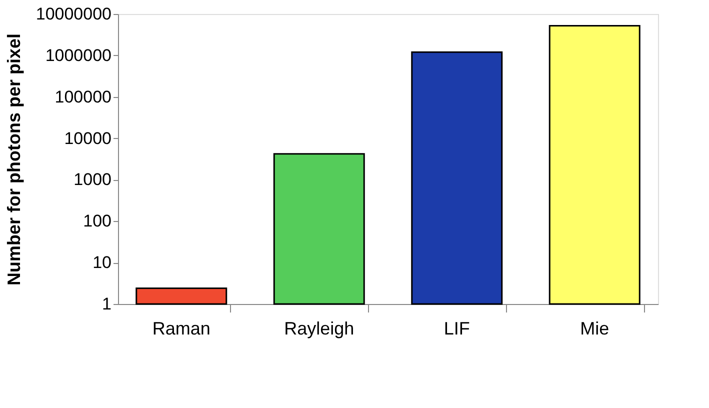 The image size is (709, 408). Describe the element at coordinates (74, 14) in the screenshot. I see `y-tick-label: 10000000` at that location.